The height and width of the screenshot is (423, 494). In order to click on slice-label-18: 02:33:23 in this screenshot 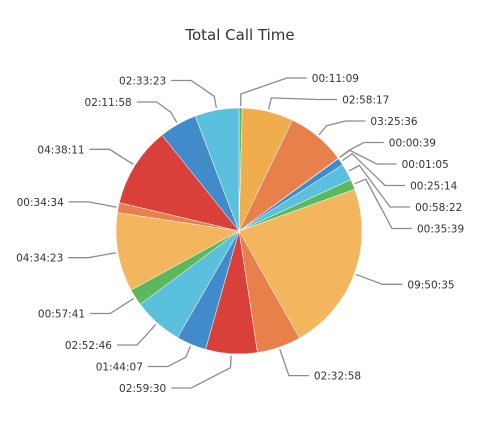, I will do `click(142, 82)`.